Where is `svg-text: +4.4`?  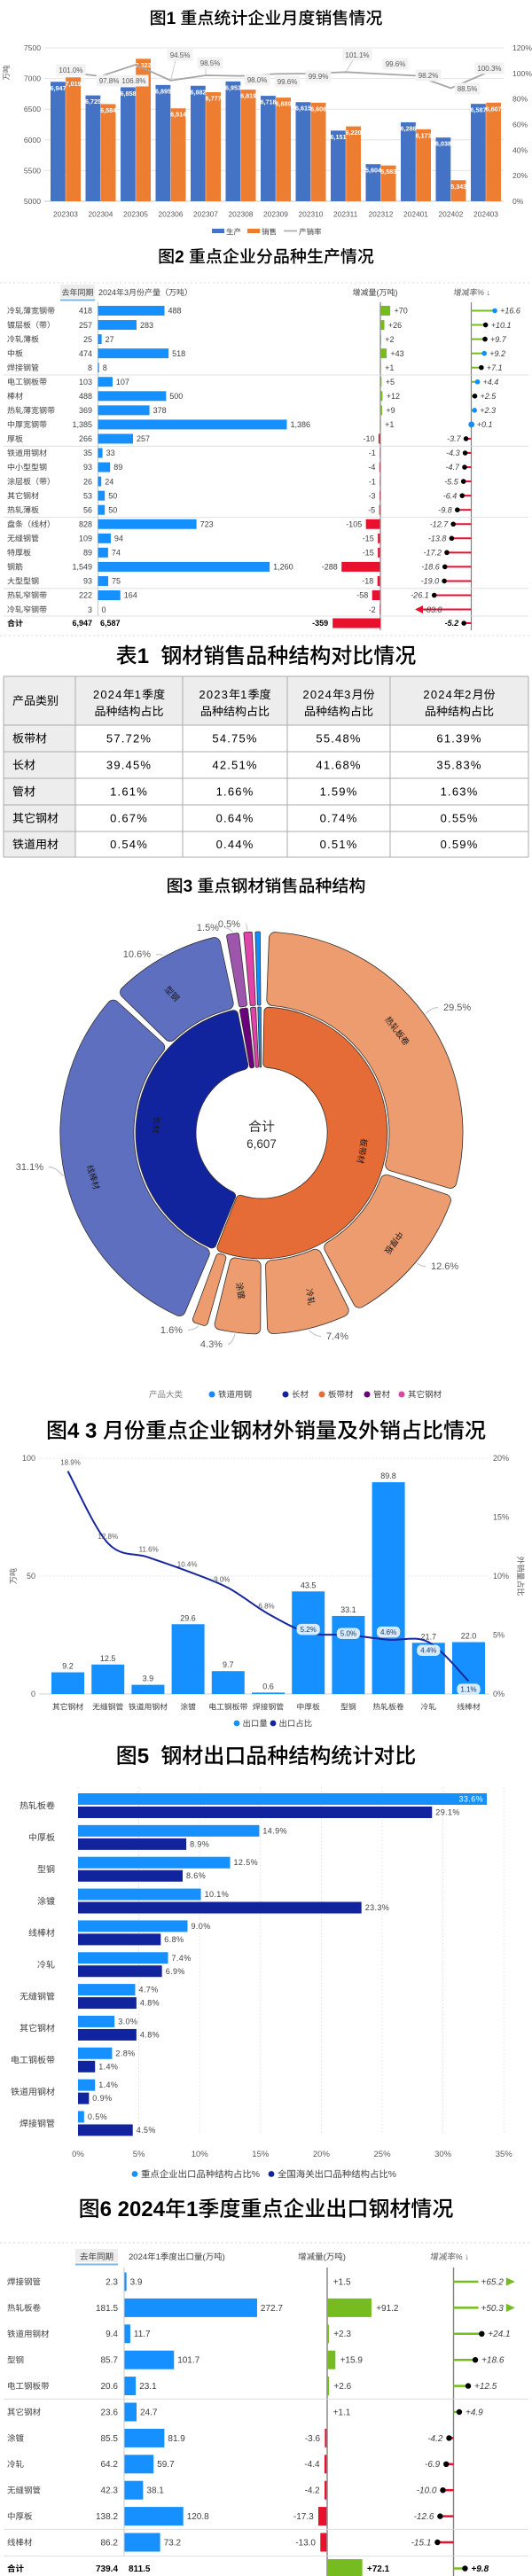
svg-text: +4.4 is located at coordinates (491, 382).